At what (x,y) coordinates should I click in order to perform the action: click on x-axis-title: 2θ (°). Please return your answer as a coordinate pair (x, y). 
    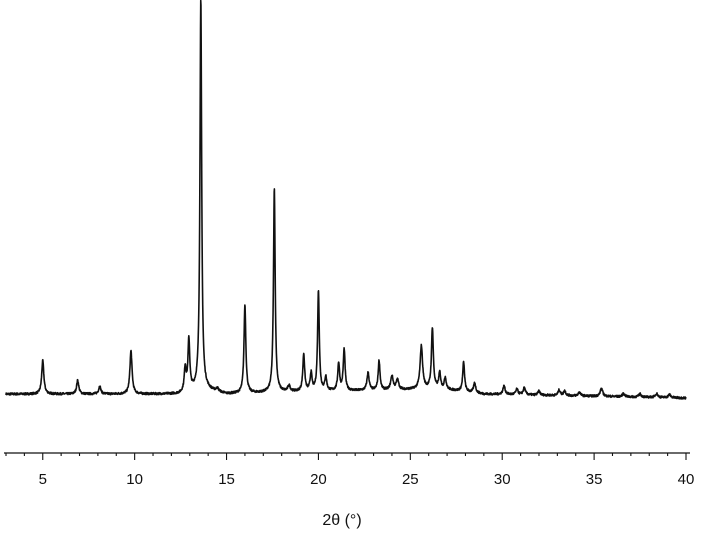
    Looking at the image, I should click on (341, 520).